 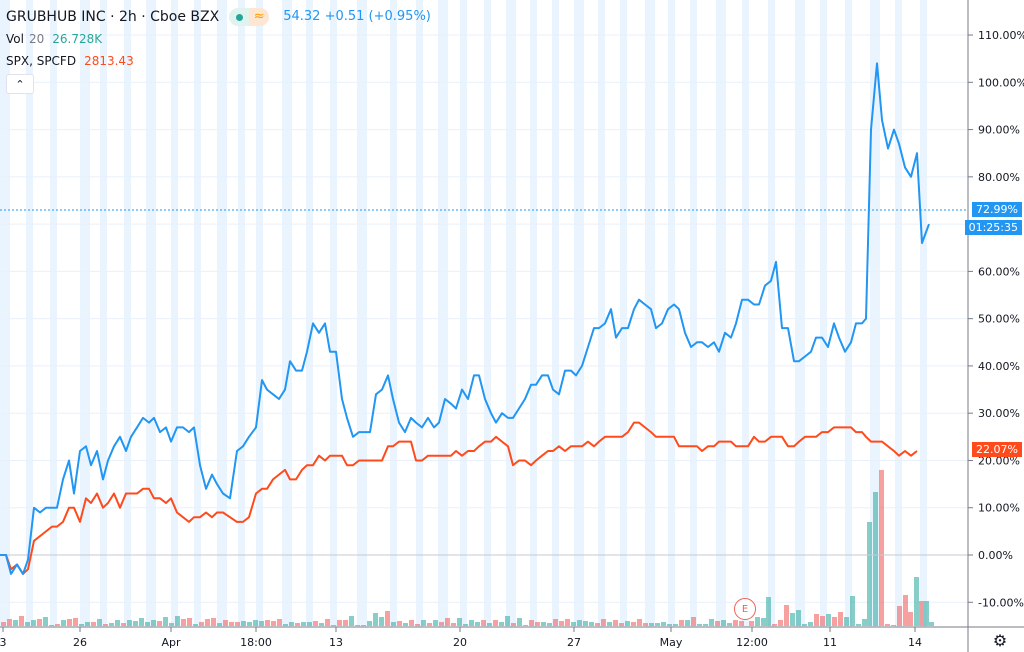 What do you see at coordinates (239, 17) in the screenshot?
I see `market-open-dot-icon` at bounding box center [239, 17].